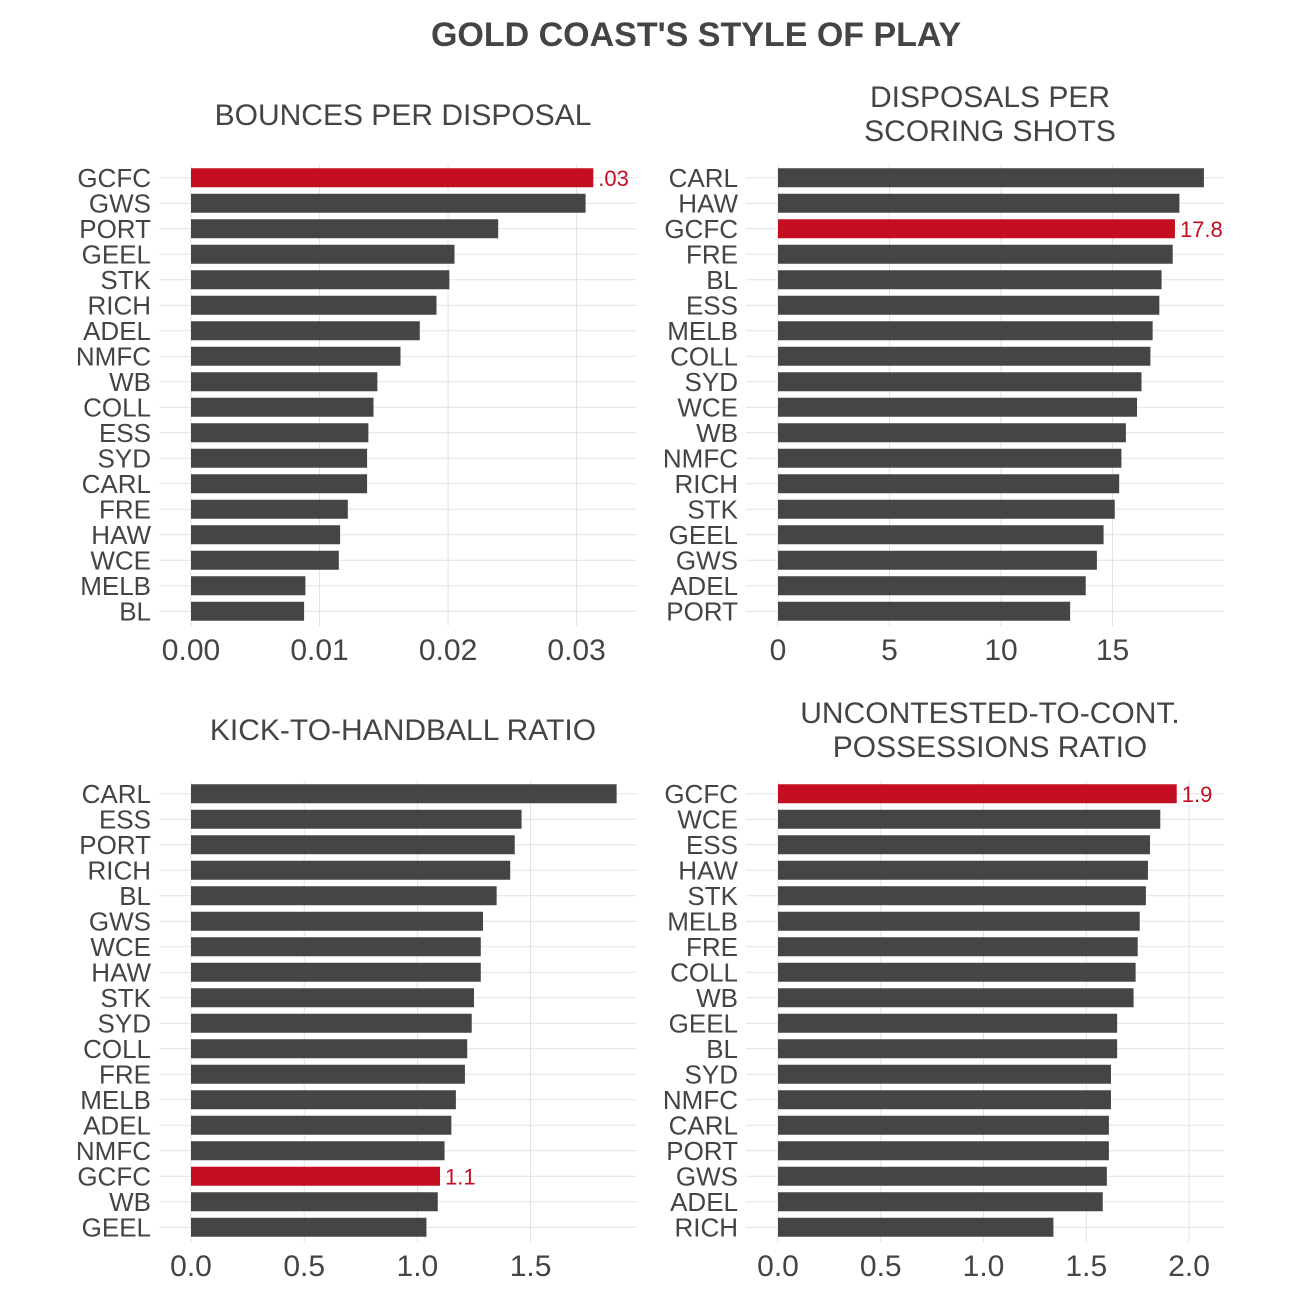 This screenshot has width=1295, height=1295. I want to click on category-label: GEEL, so click(703, 1023).